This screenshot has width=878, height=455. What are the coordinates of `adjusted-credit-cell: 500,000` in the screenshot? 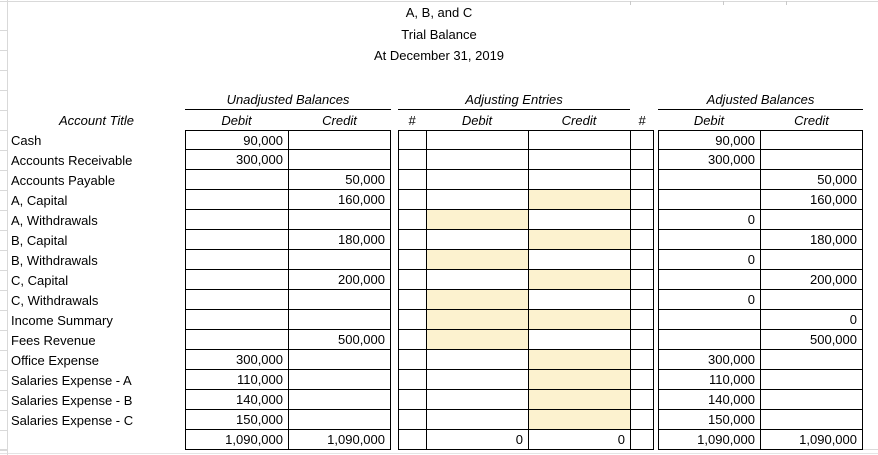 It's located at (811, 340).